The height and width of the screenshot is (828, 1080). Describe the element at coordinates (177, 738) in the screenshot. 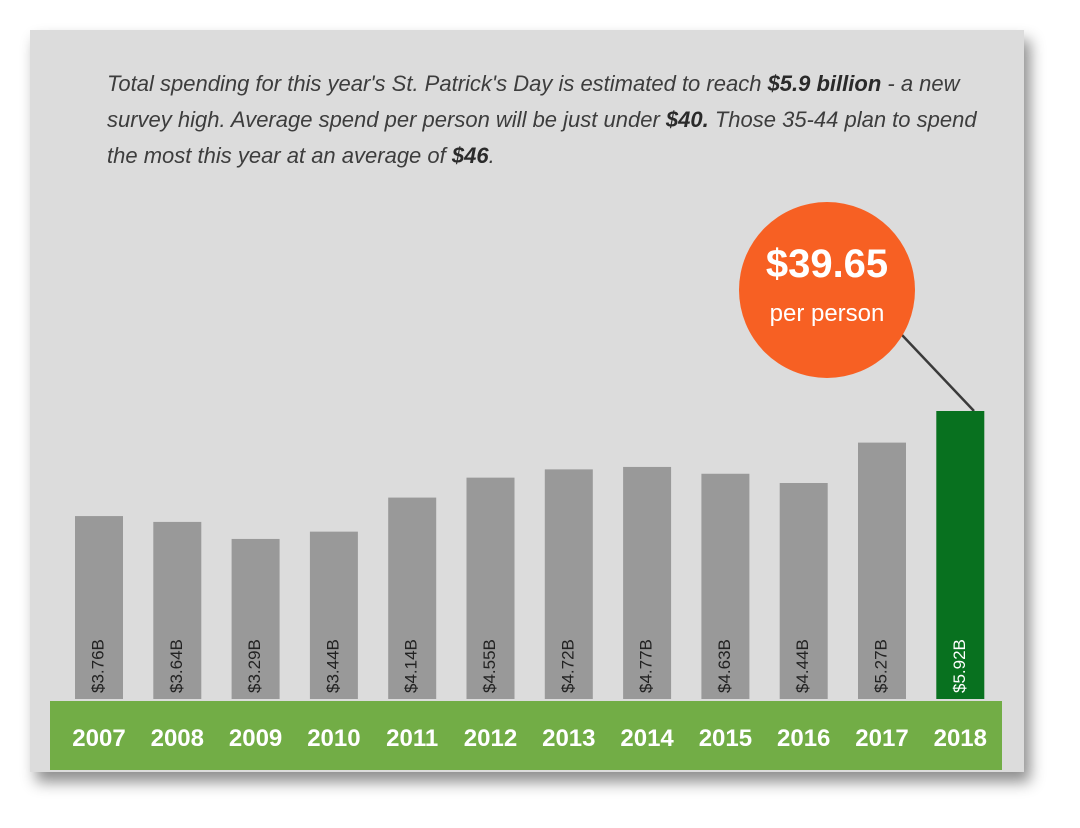

I see `x-tick-2008: 2008` at that location.